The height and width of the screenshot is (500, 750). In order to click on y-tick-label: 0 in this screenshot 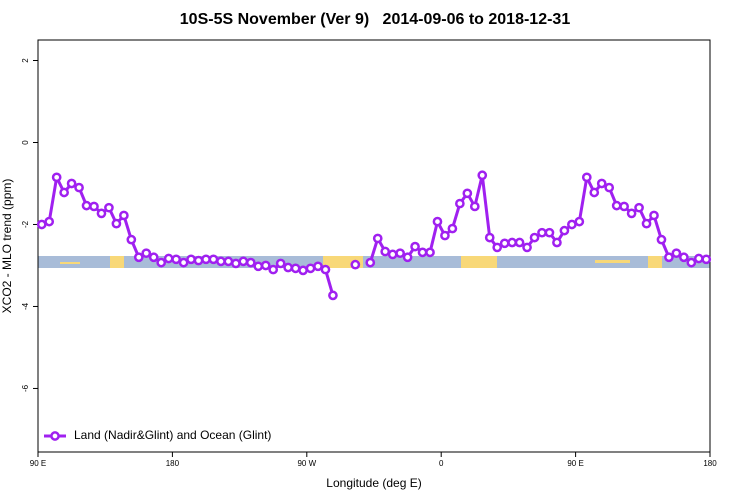, I will do `click(25, 142)`.